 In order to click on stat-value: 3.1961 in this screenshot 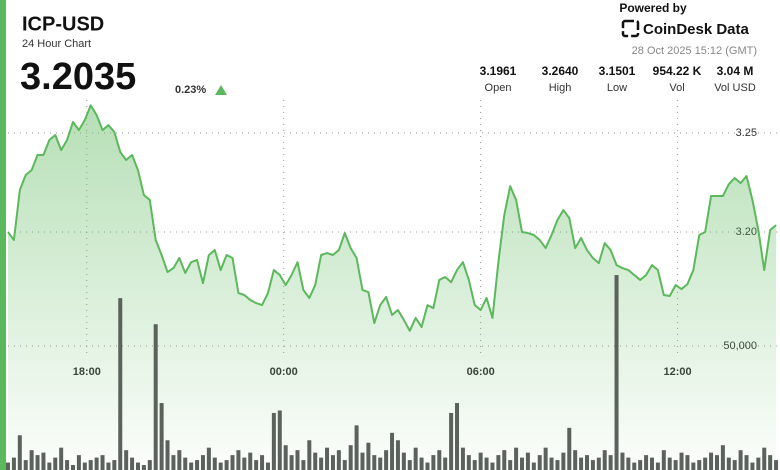, I will do `click(498, 71)`.